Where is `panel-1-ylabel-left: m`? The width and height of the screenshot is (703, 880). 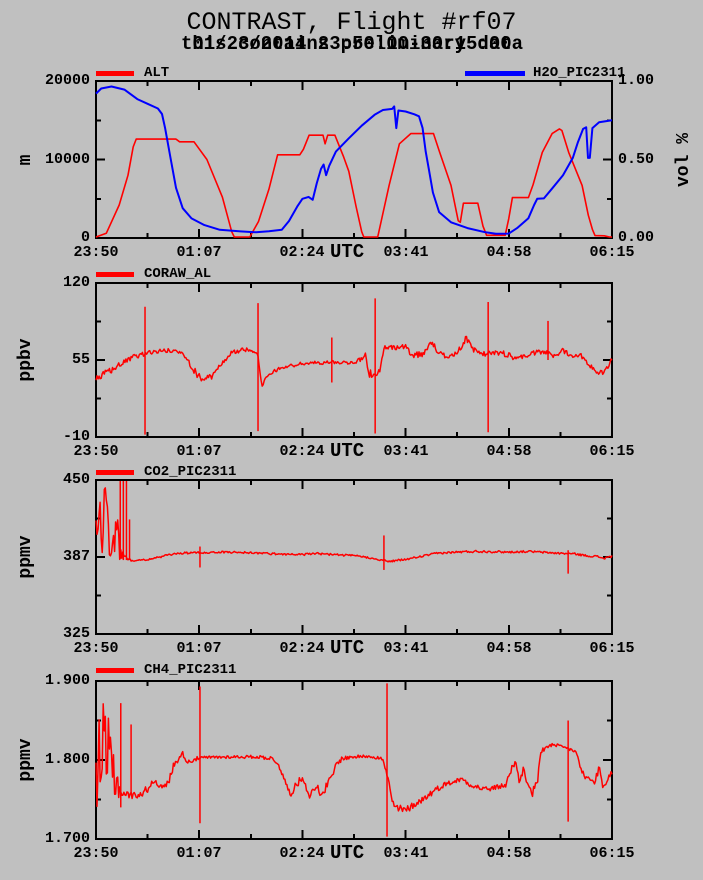 panel-1-ylabel-left: m is located at coordinates (26, 160).